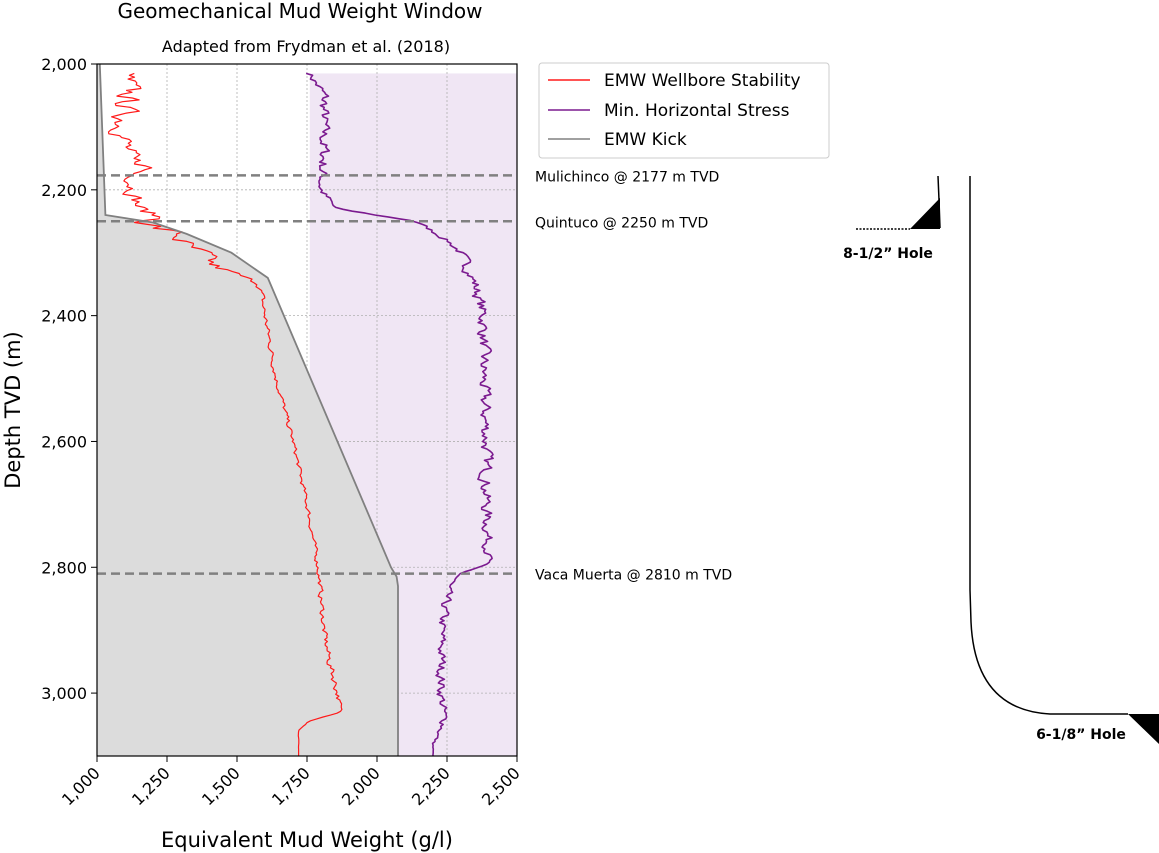 Image resolution: width=1159 pixels, height=853 pixels. Describe the element at coordinates (64, 316) in the screenshot. I see `y-tick-label: 2,400` at that location.